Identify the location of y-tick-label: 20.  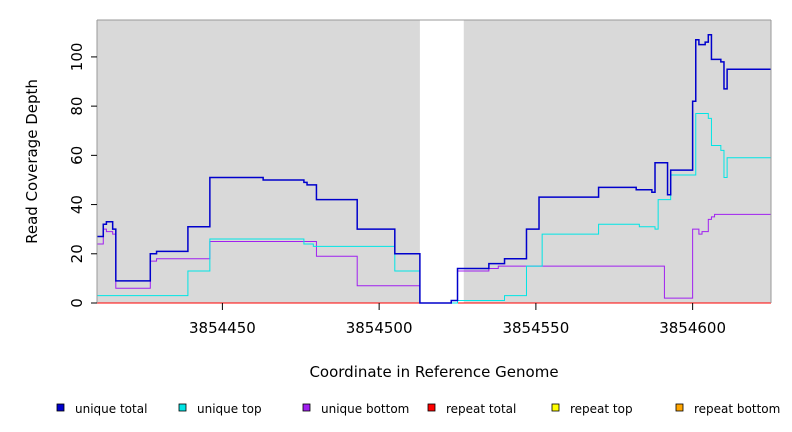
(77, 253).